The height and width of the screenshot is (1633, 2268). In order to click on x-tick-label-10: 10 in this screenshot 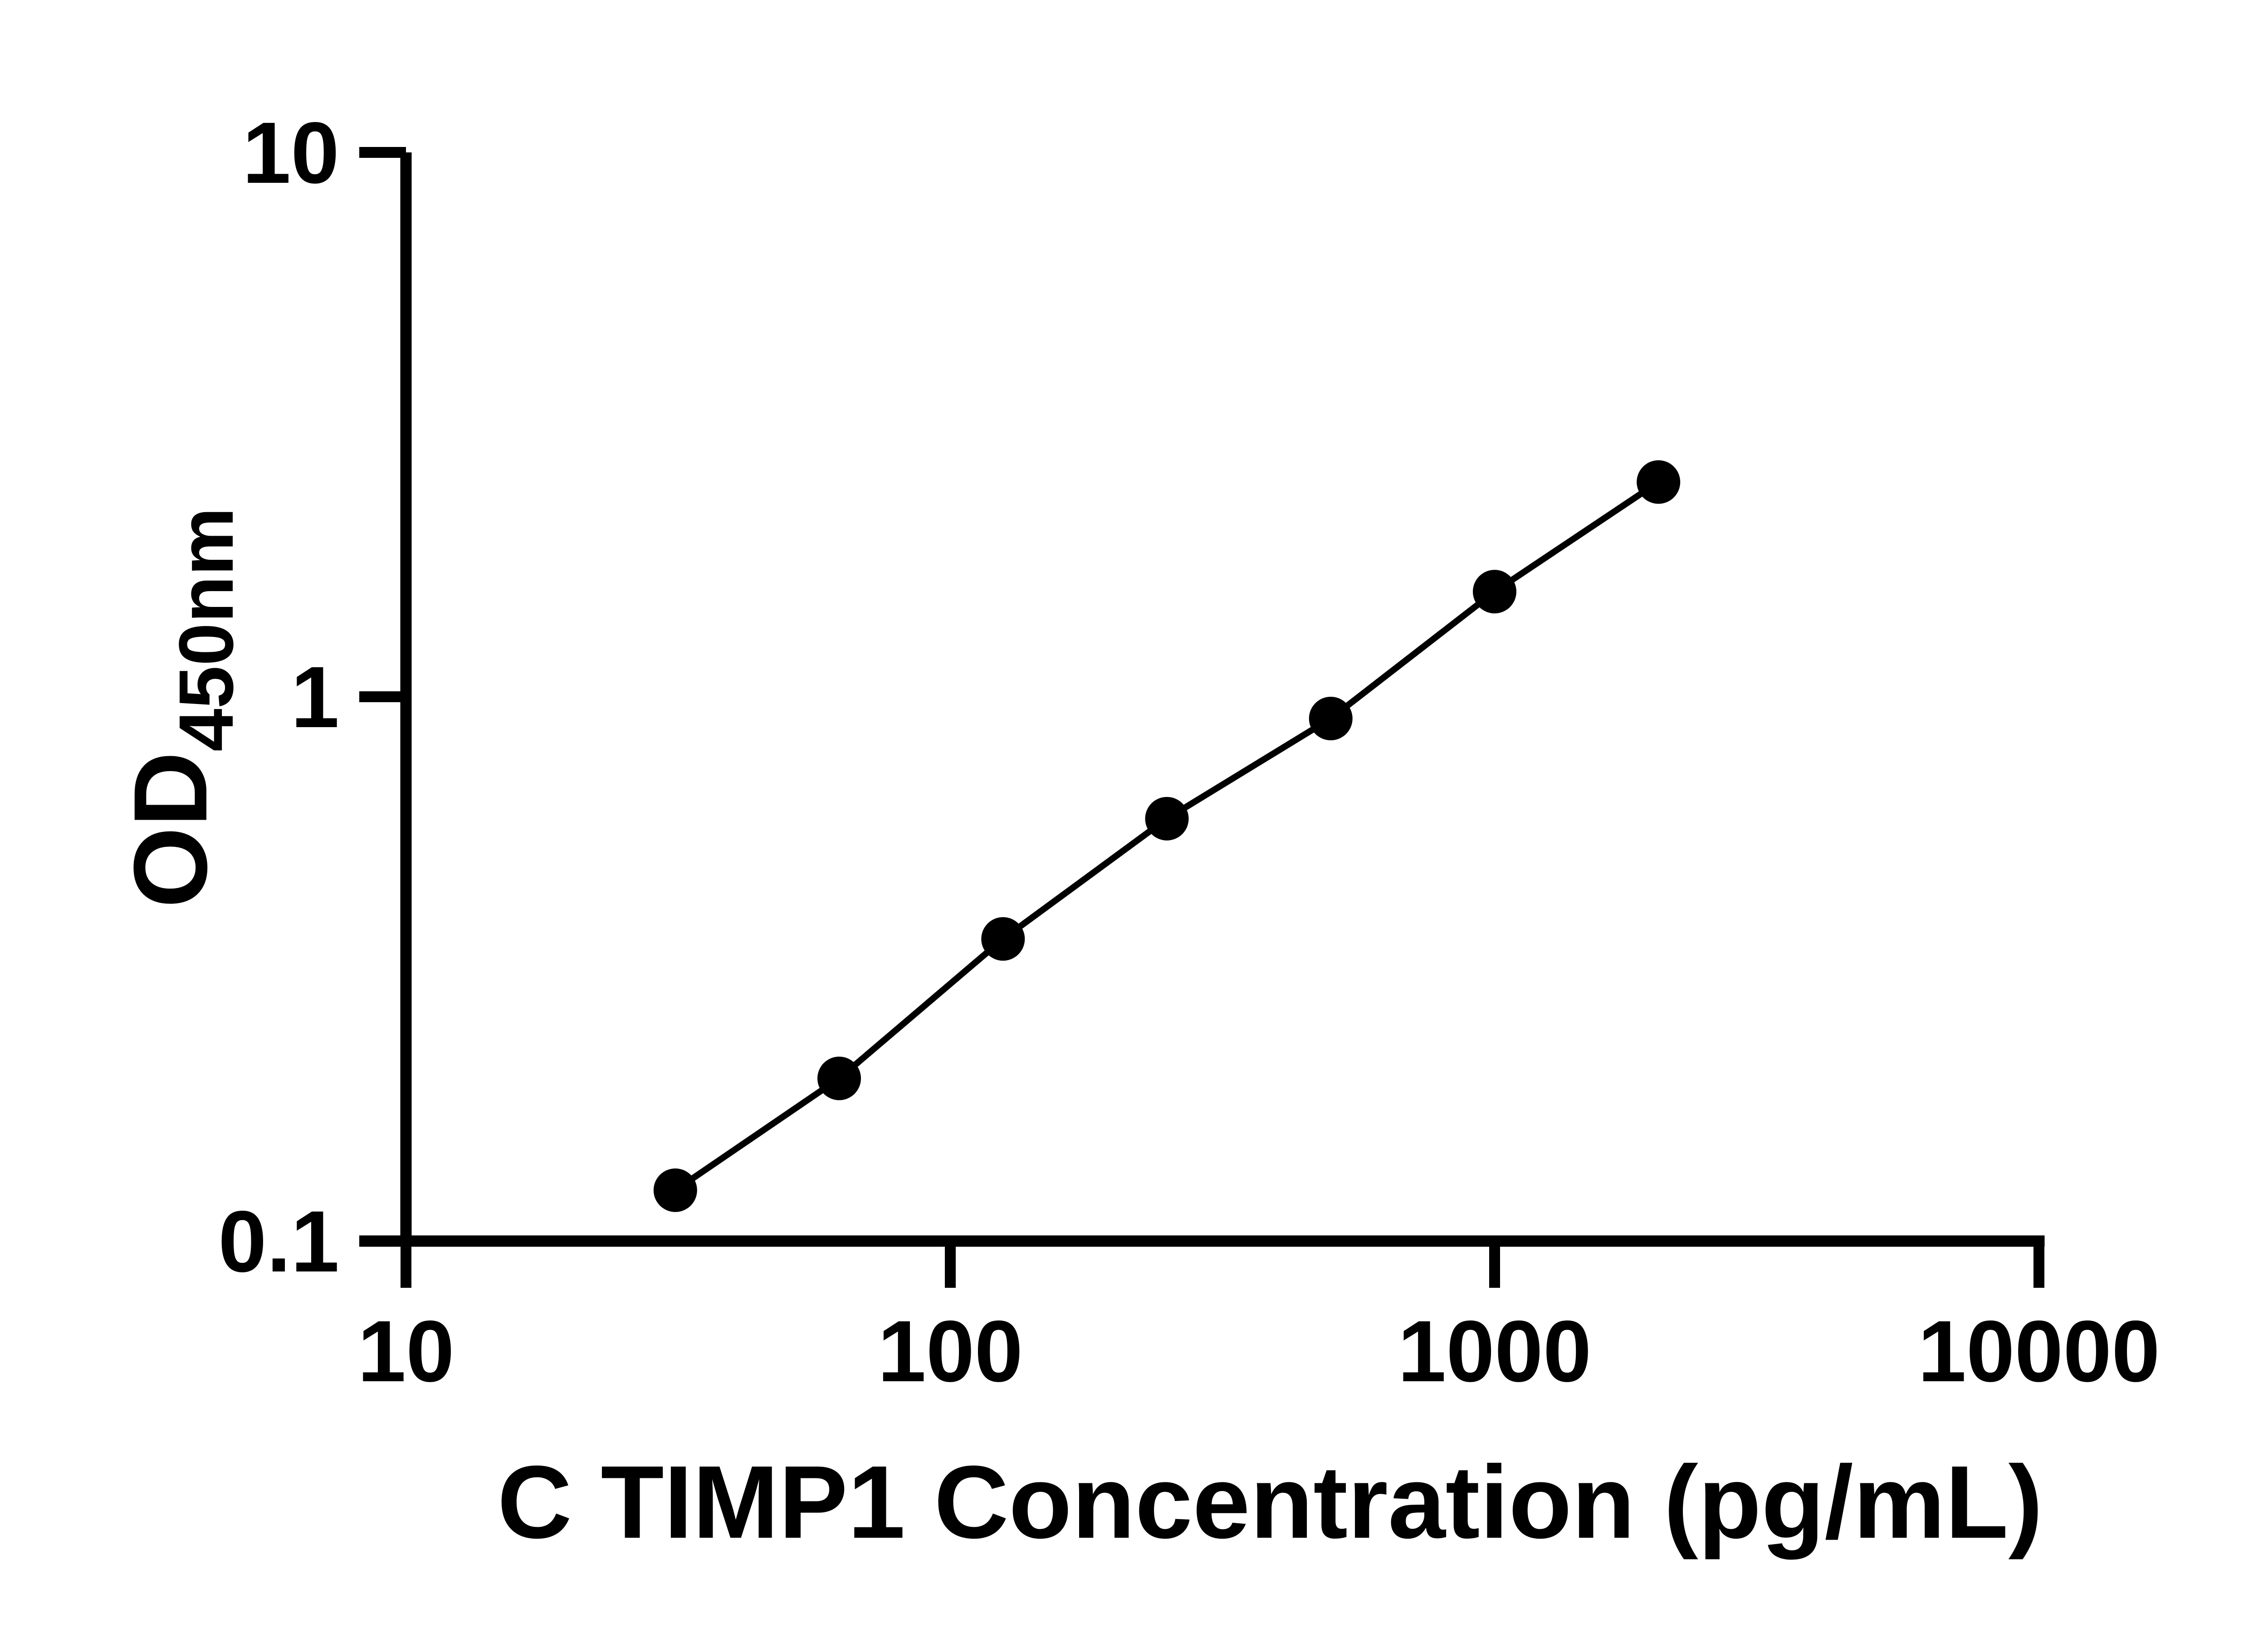, I will do `click(406, 1351)`.